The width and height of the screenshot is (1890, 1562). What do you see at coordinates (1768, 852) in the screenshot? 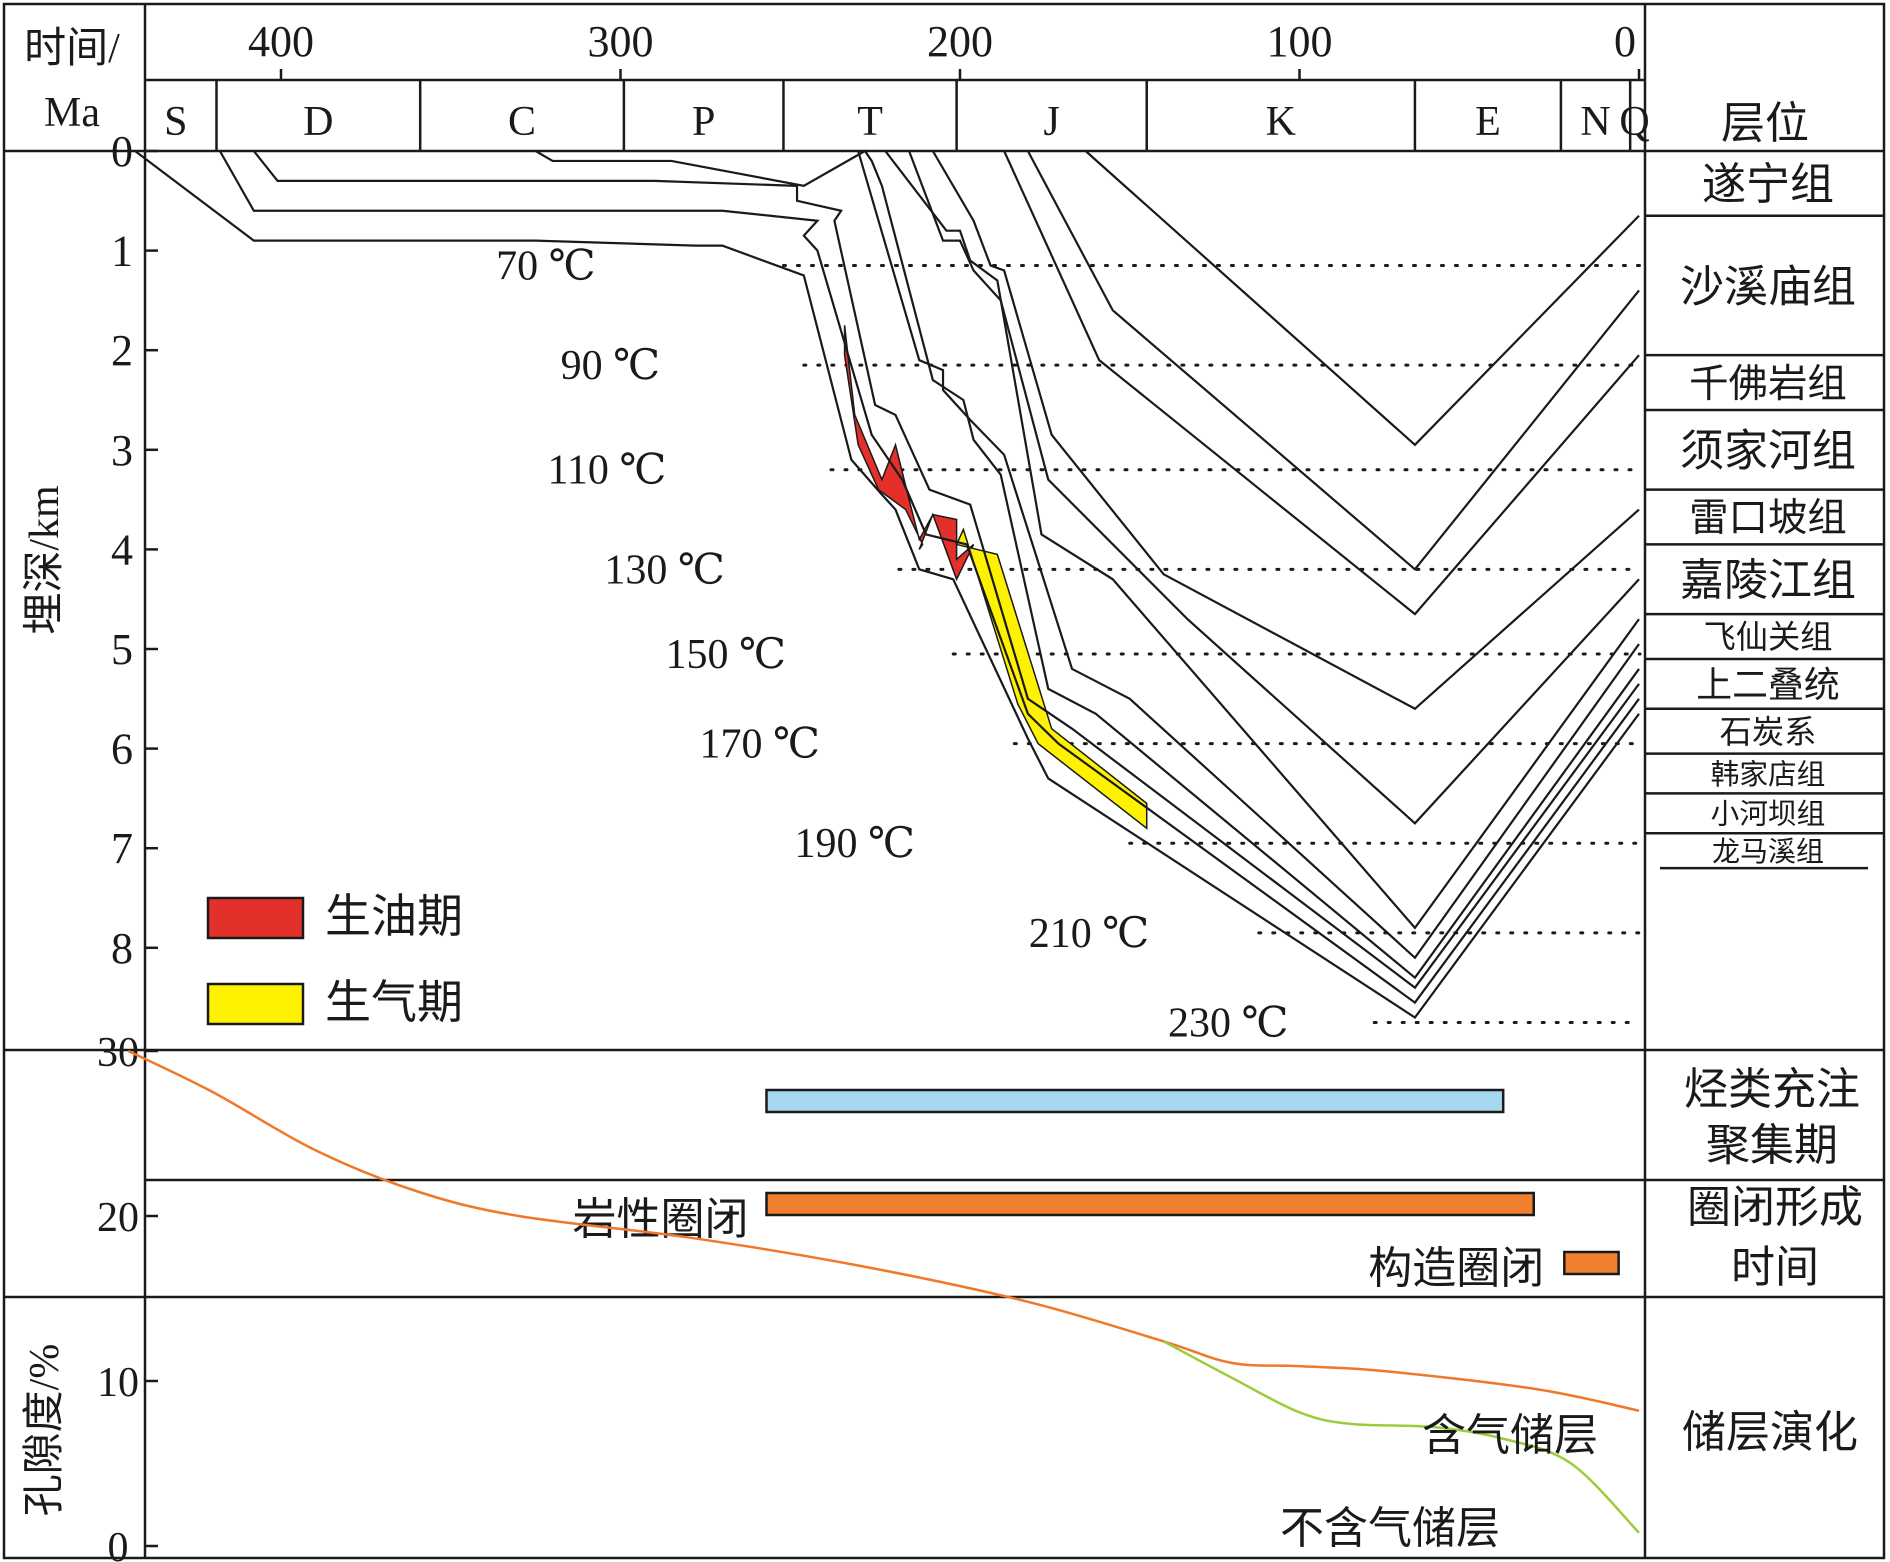
I see `formation-label: 龙马溪组` at bounding box center [1768, 852].